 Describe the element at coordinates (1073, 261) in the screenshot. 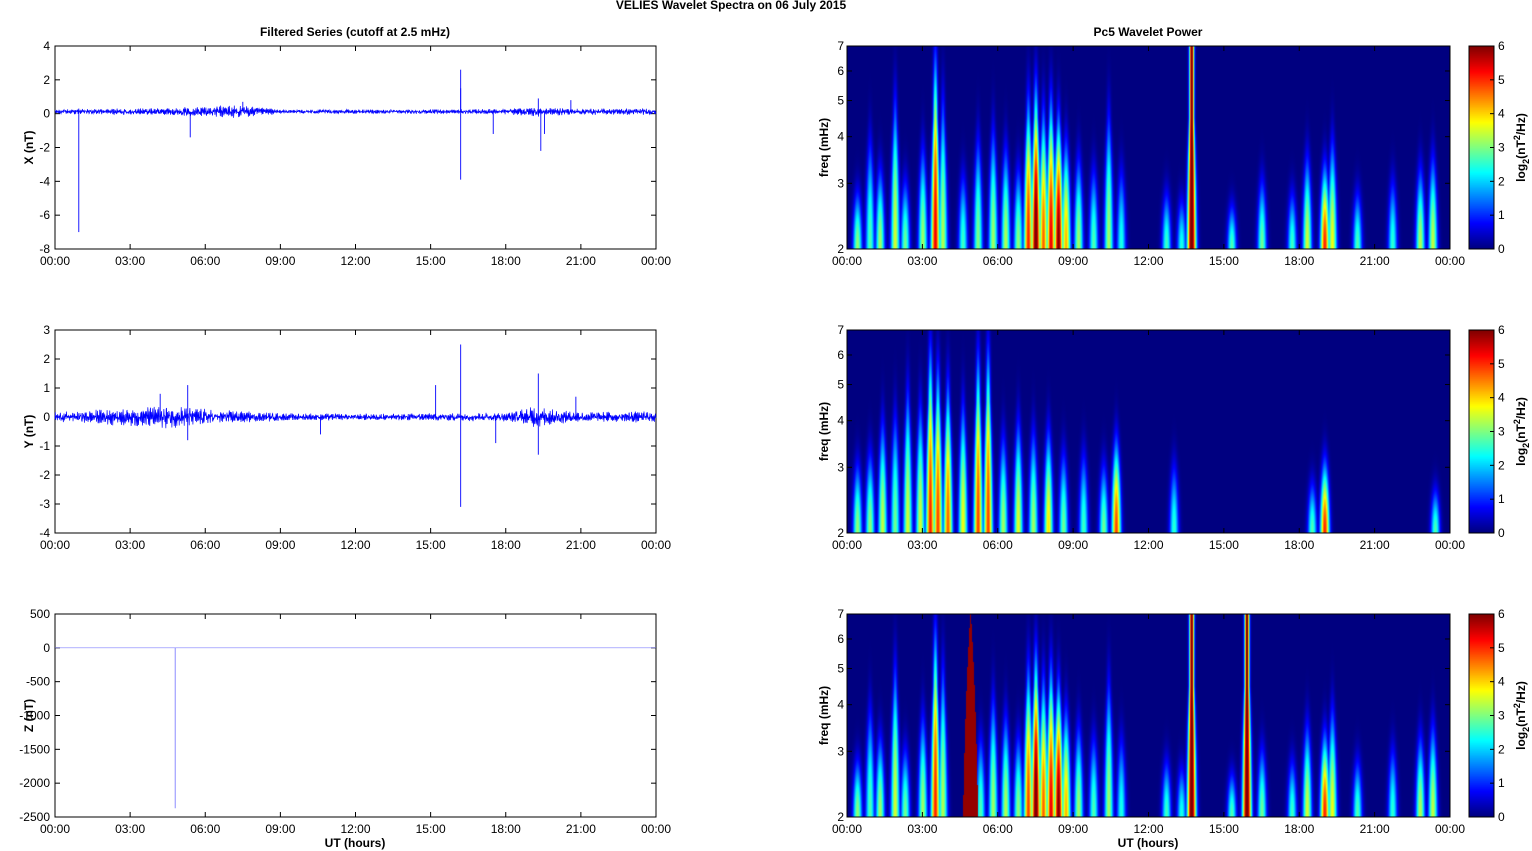

I see `wavelet-x-x-tick-label: 09:00` at that location.